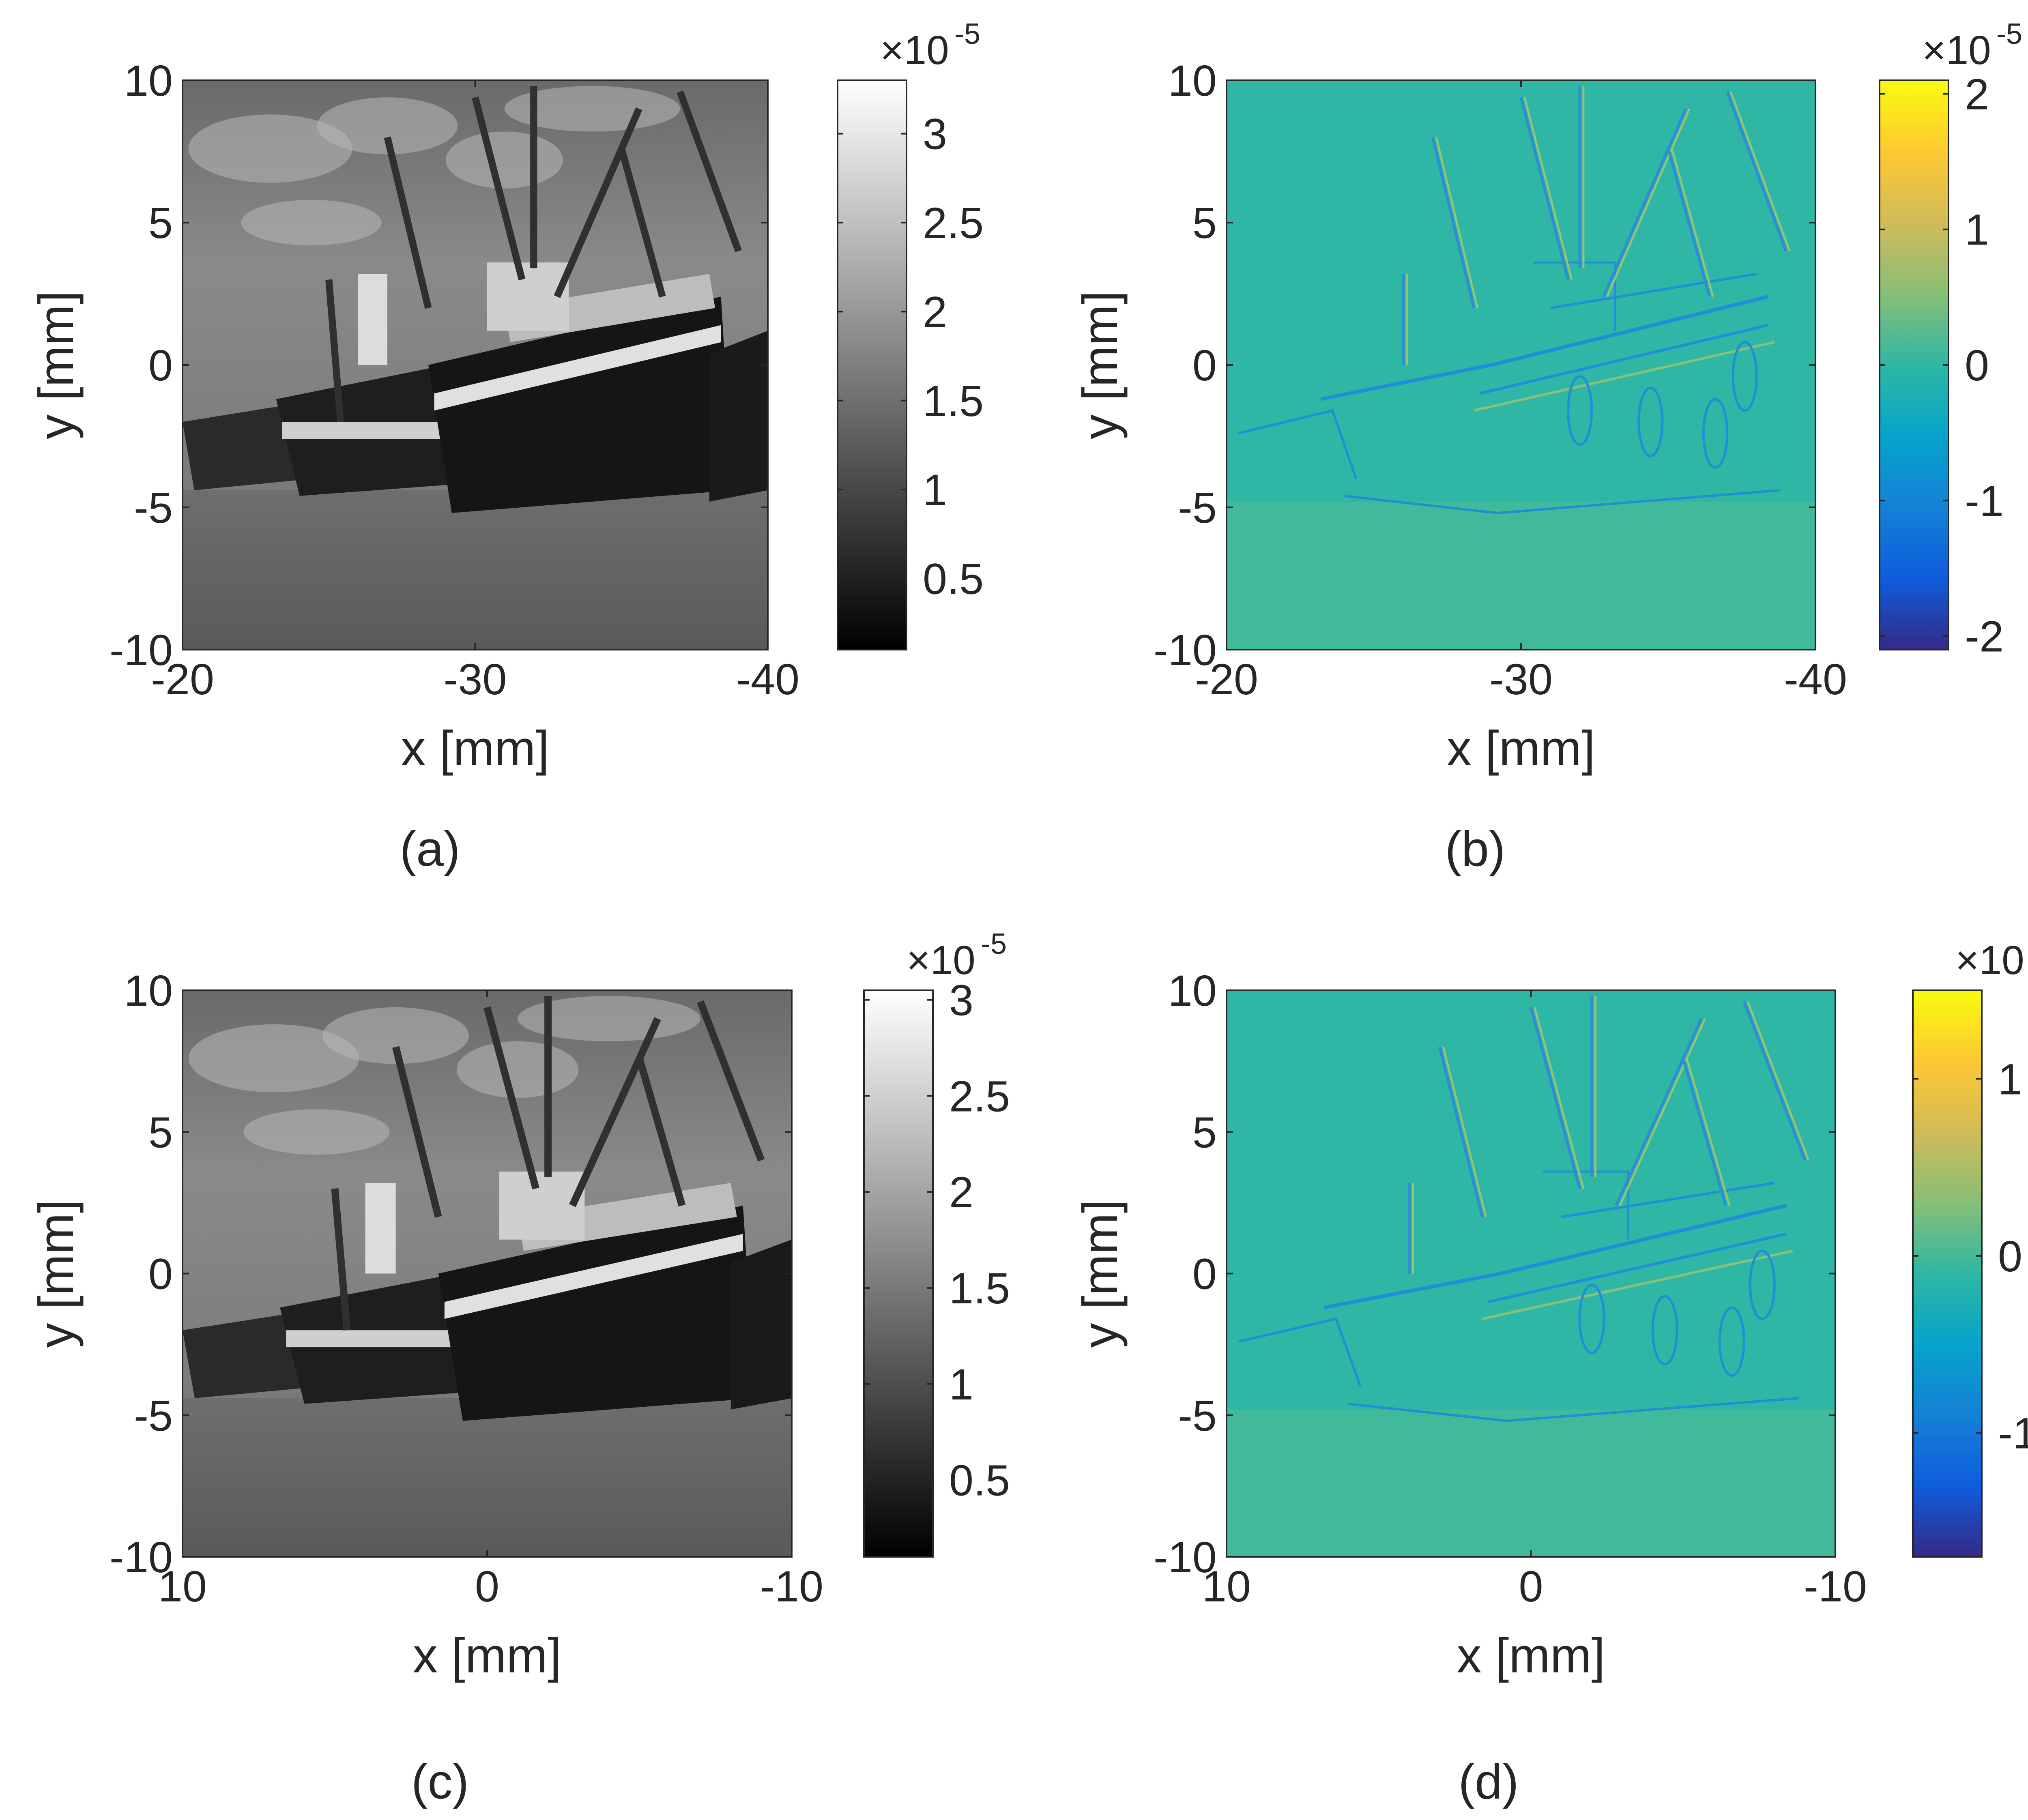 This screenshot has height=1820, width=2028. Describe the element at coordinates (430, 848) in the screenshot. I see `panel-caption: (a)` at that location.